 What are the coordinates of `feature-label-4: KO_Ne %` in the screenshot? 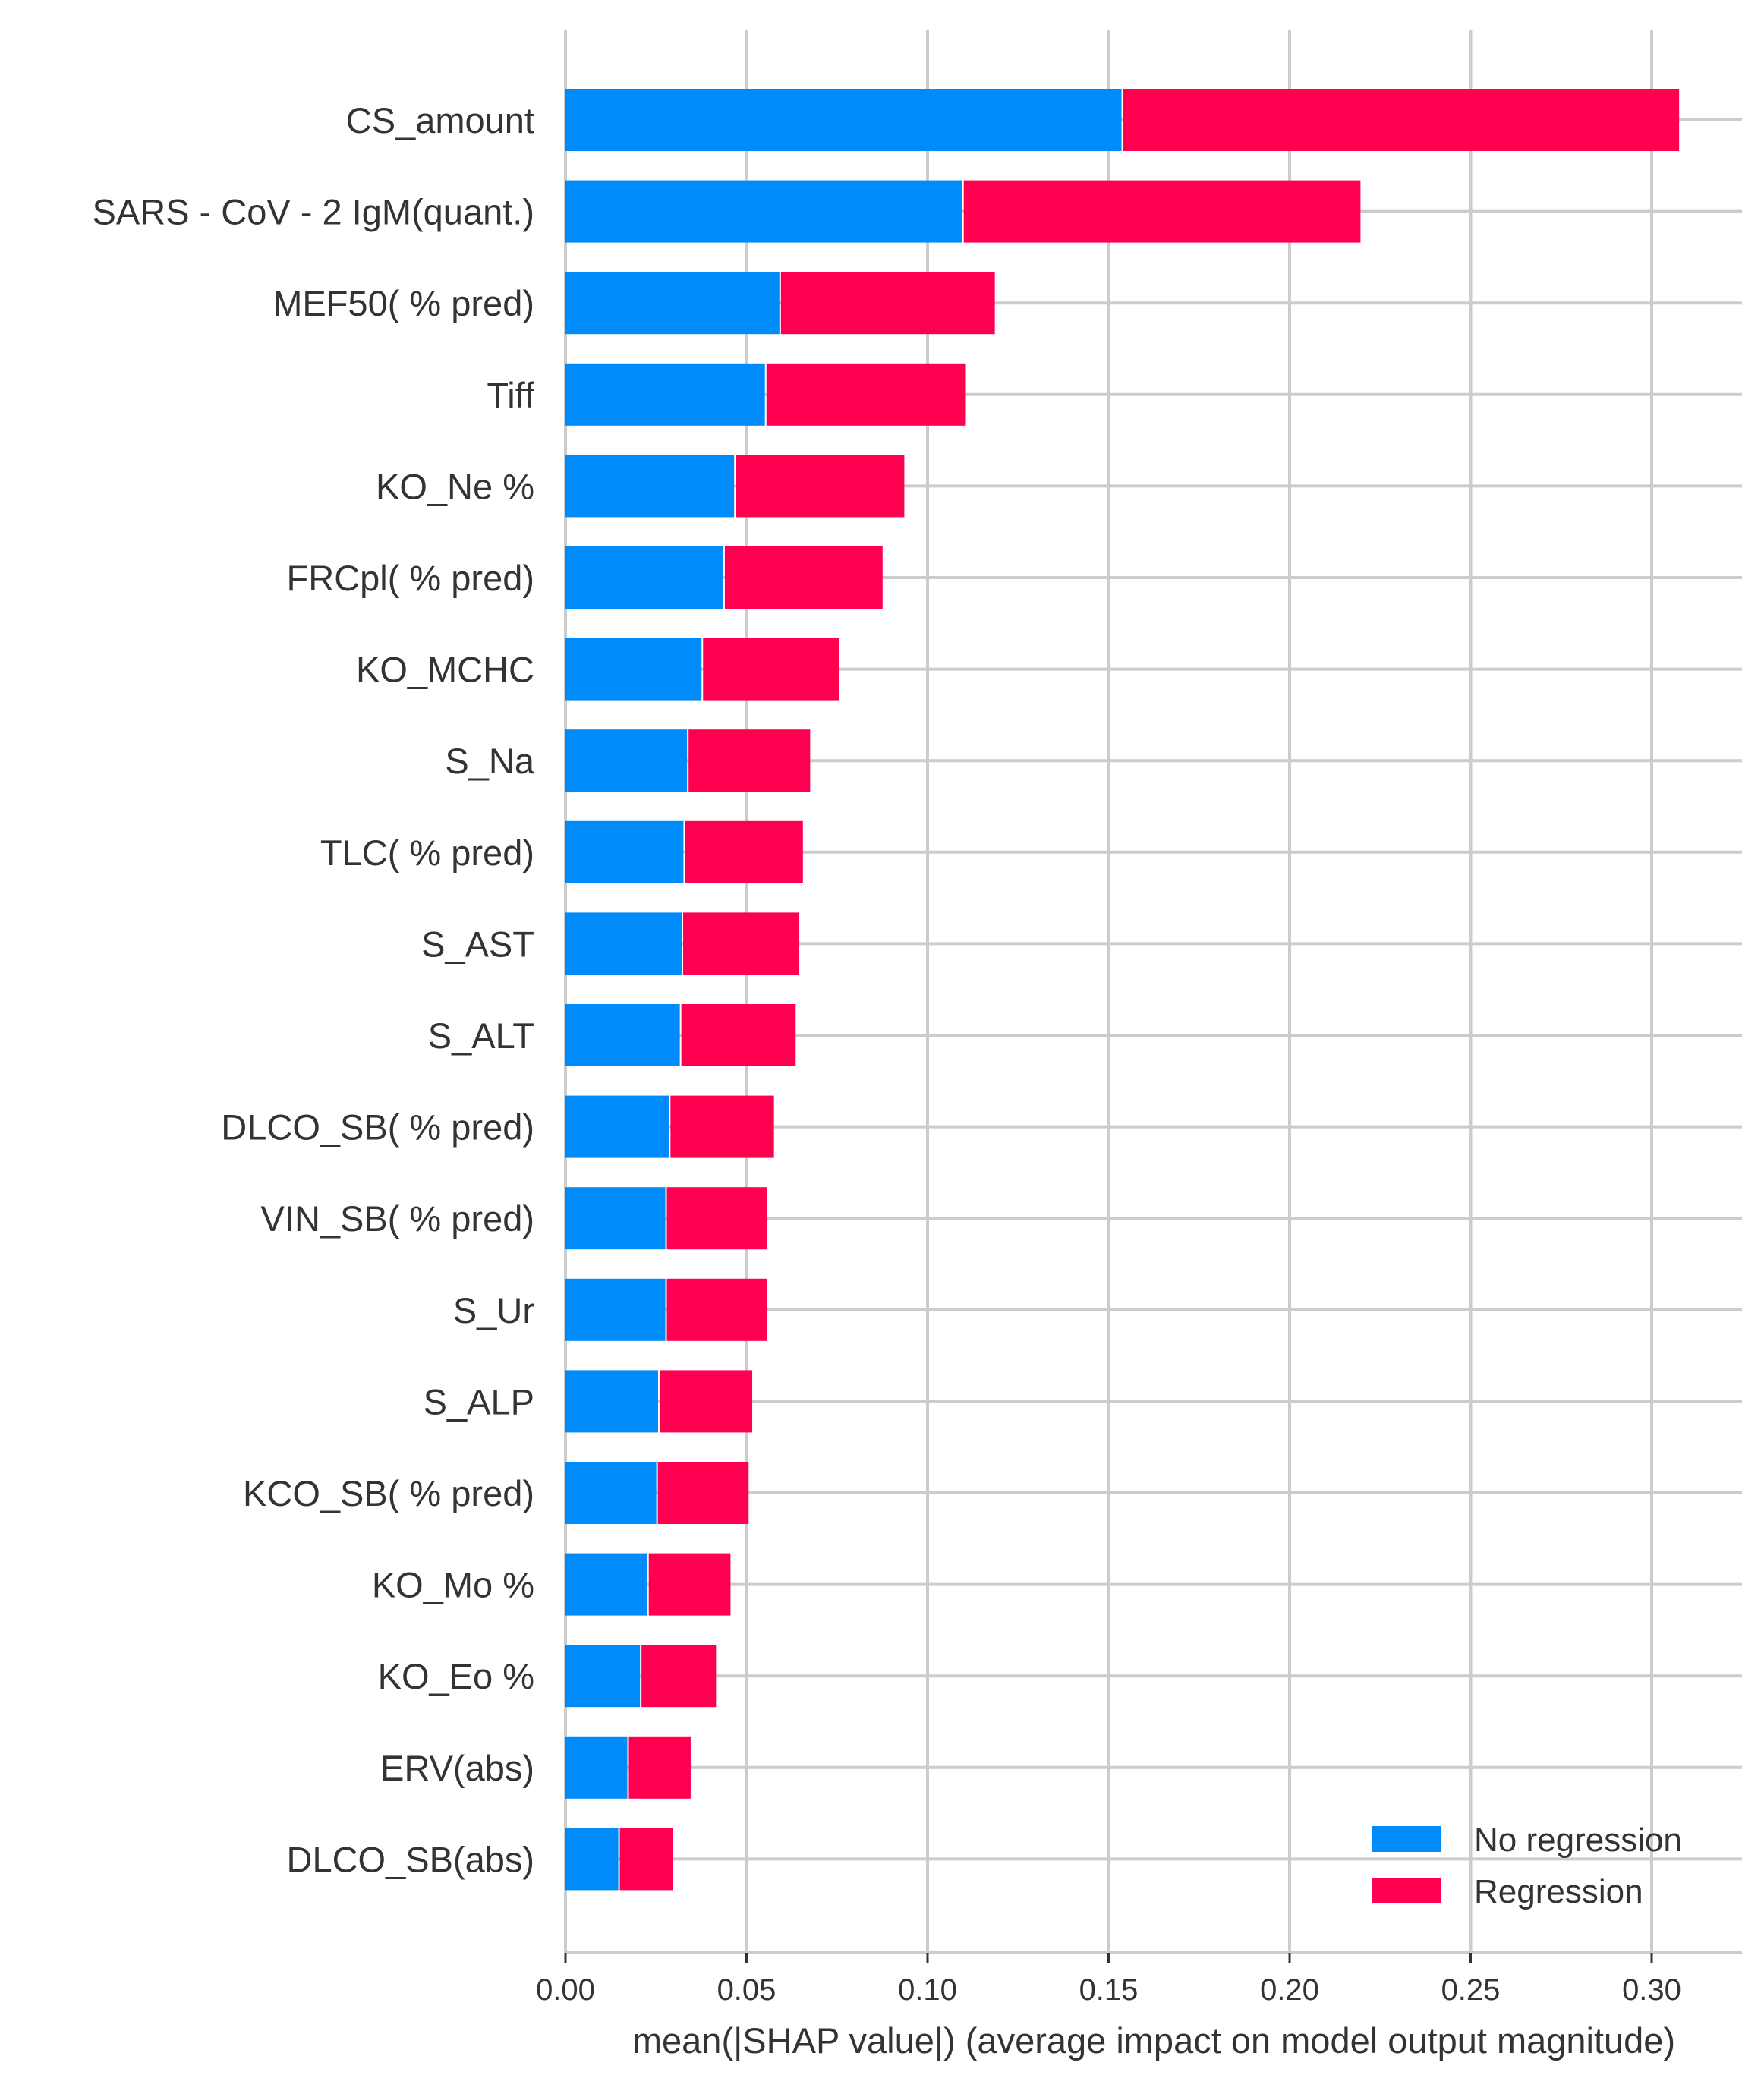 It's located at (455, 486).